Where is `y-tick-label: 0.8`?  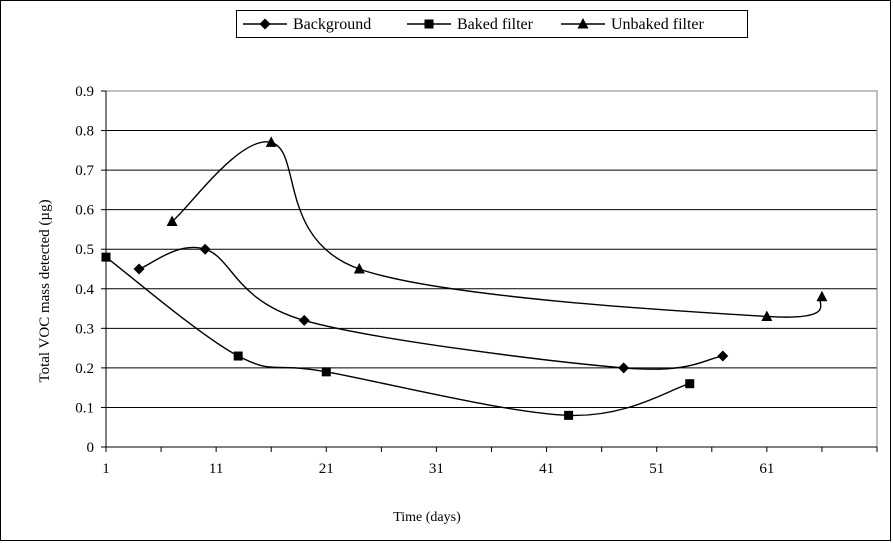 y-tick-label: 0.8 is located at coordinates (84, 132).